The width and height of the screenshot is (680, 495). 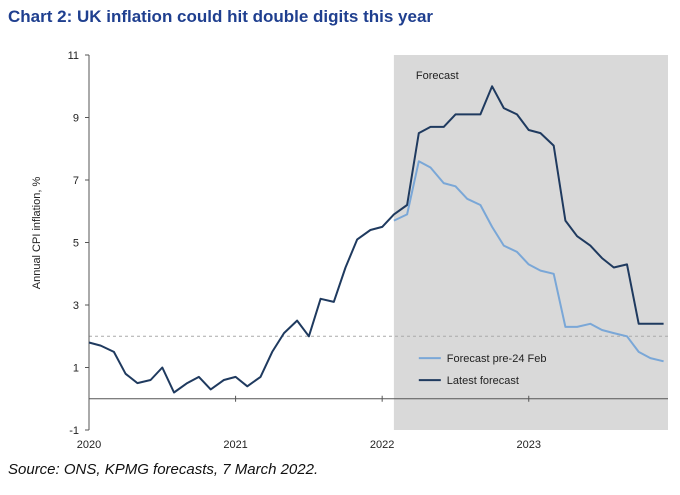 I want to click on x-tick-label: 2022, so click(x=382, y=445).